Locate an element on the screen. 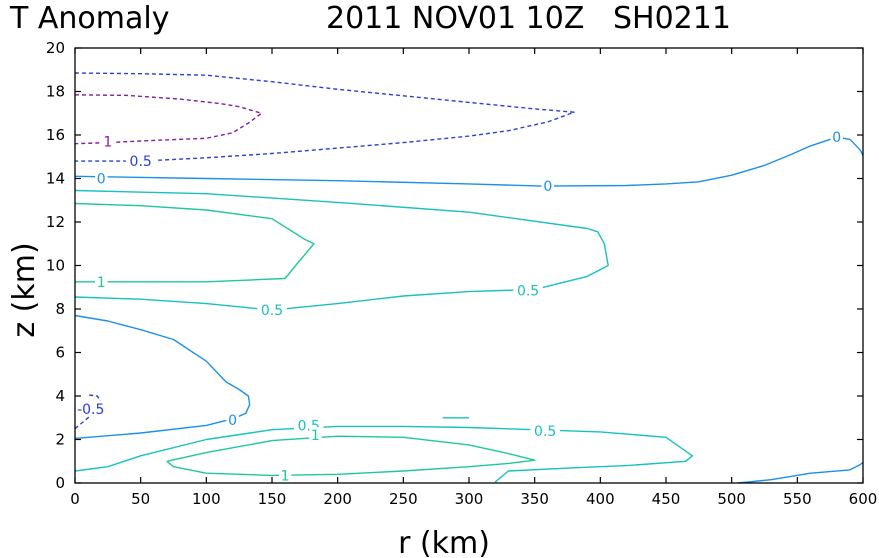  y-tick-label: 4 is located at coordinates (60, 396).